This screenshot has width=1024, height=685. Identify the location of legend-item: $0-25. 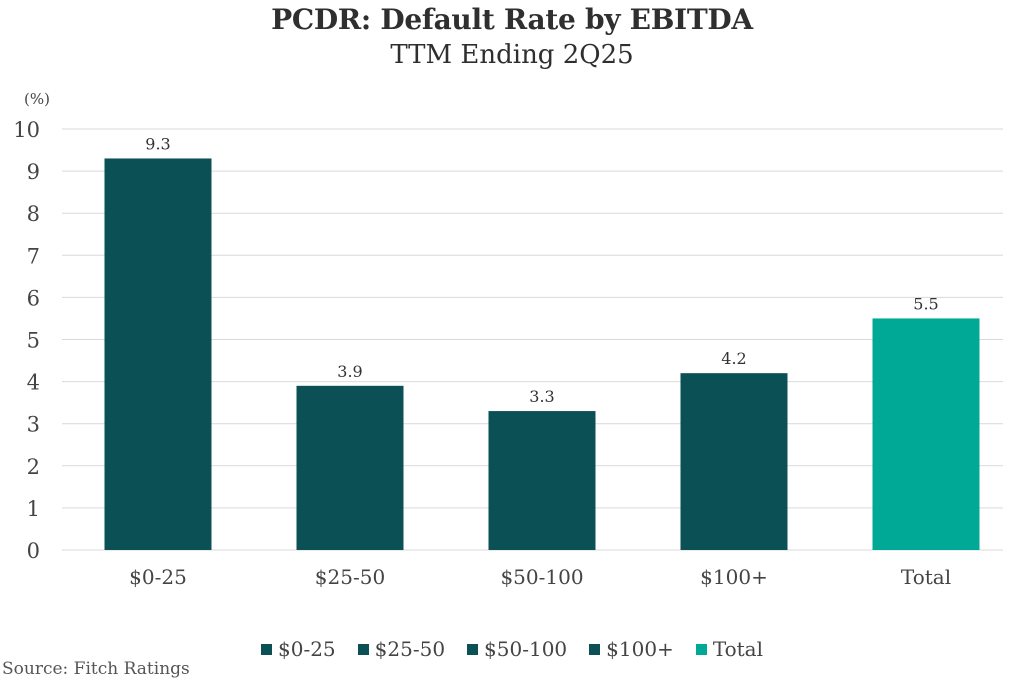
(298, 649).